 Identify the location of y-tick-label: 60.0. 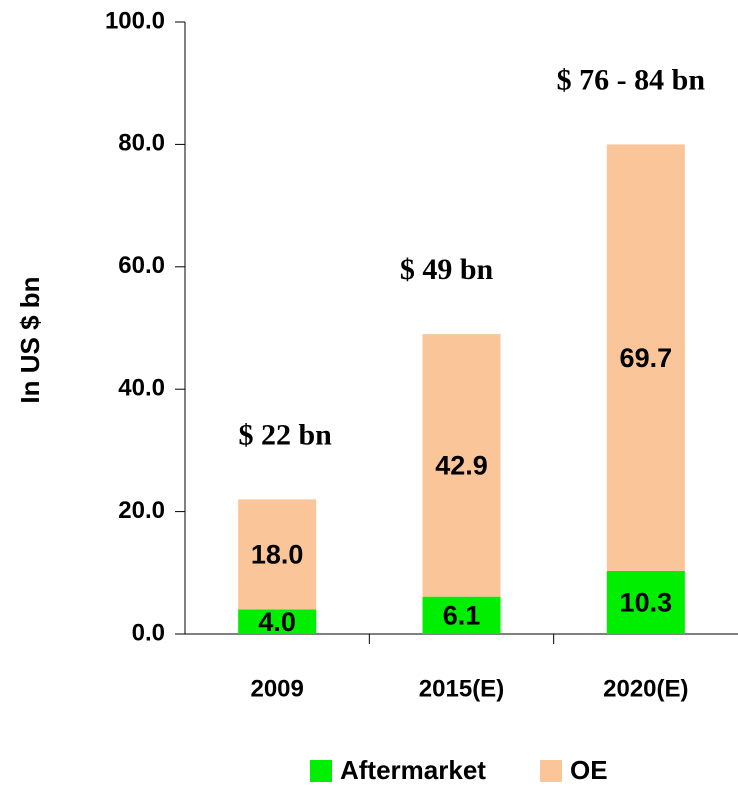
(141, 265).